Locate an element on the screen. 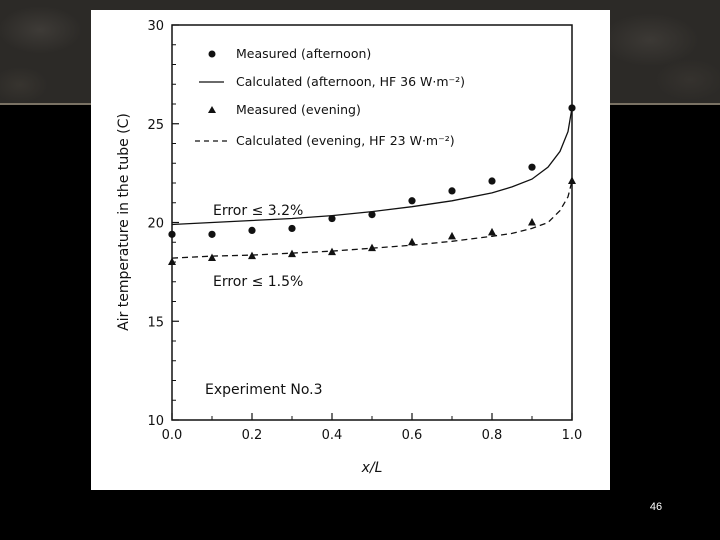 This screenshot has height=540, width=720. x-tick-label: 0.6 is located at coordinates (412, 435).